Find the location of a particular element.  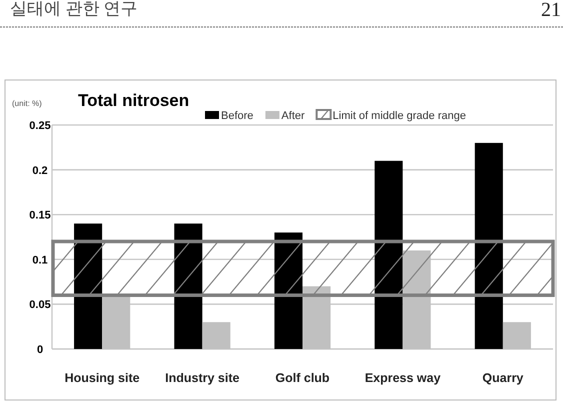

legend-label: Before is located at coordinates (237, 116).